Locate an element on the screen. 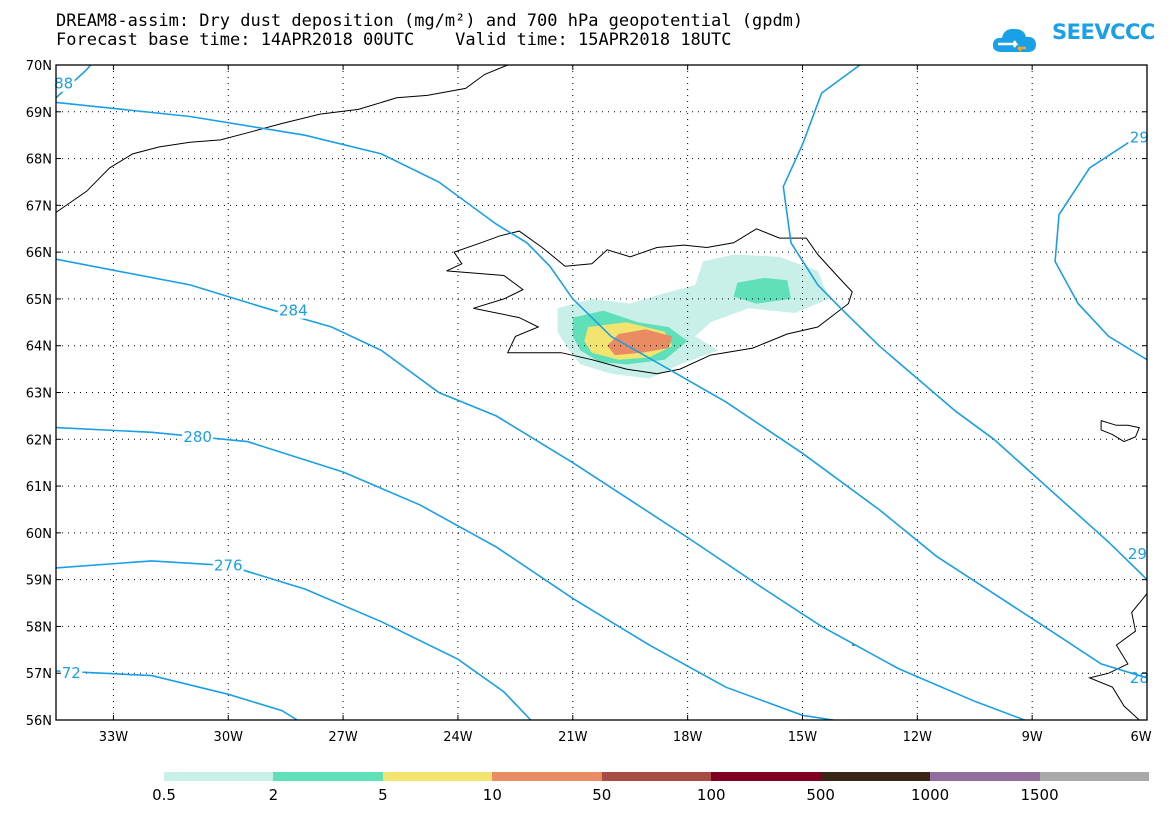  lat-tick-label: 57N is located at coordinates (39, 674).